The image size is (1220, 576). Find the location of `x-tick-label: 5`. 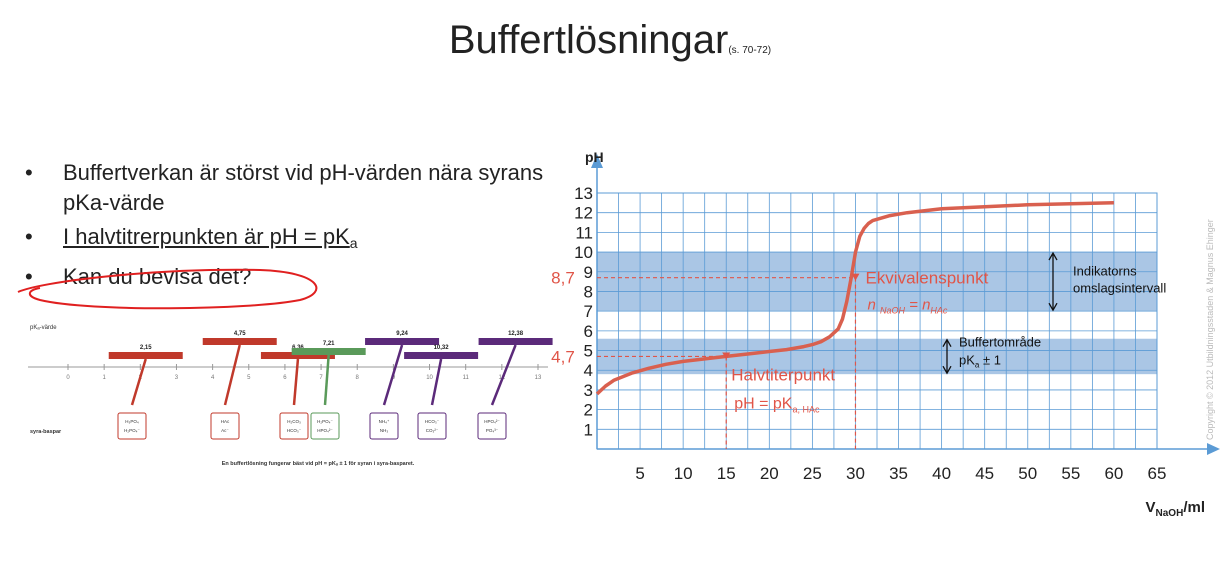

x-tick-label: 5 is located at coordinates (639, 473).